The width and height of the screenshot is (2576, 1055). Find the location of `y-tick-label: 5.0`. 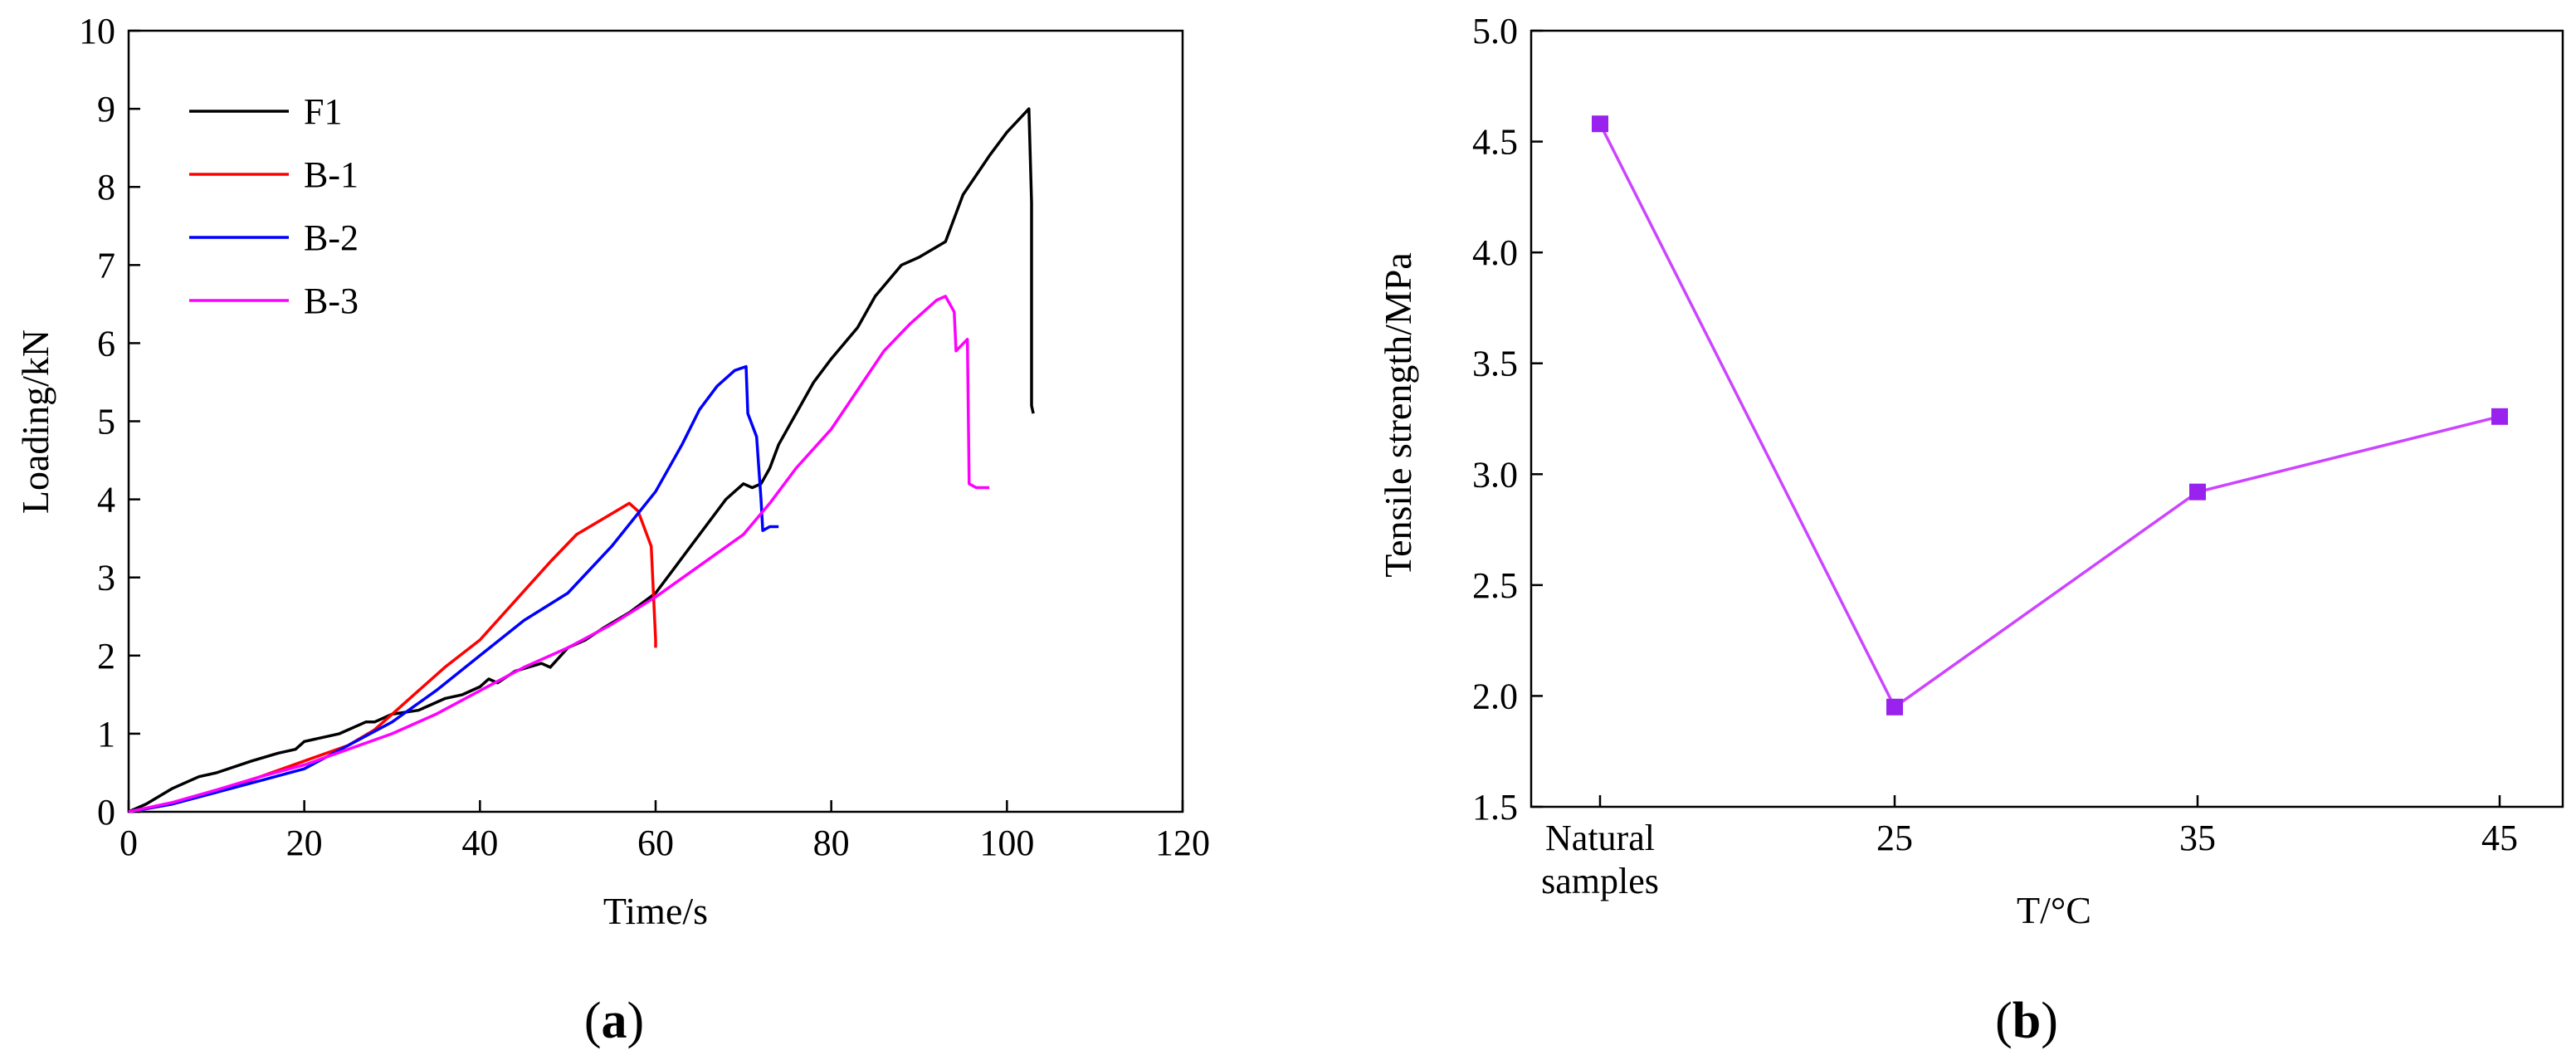

y-tick-label: 5.0 is located at coordinates (1495, 31).